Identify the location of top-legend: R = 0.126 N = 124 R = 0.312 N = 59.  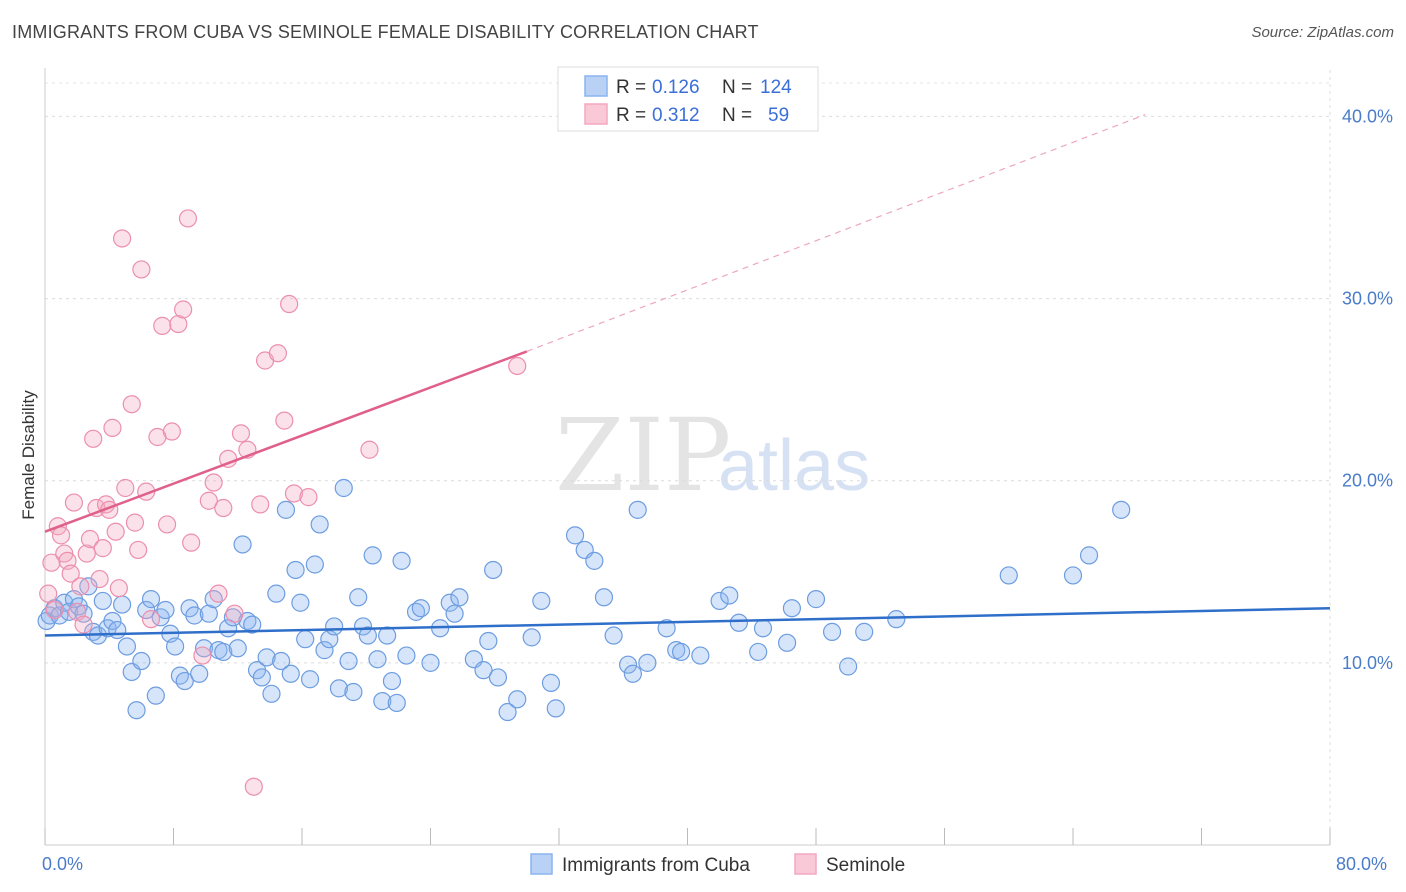
(688, 99).